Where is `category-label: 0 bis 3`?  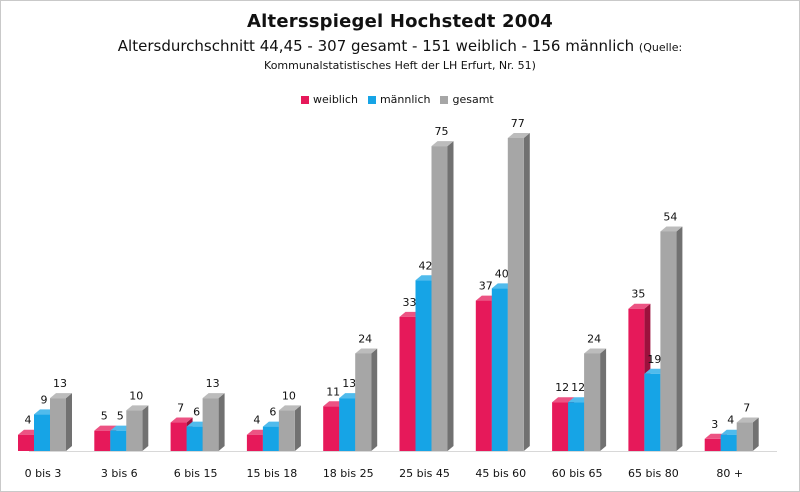 category-label: 0 bis 3 is located at coordinates (43, 473).